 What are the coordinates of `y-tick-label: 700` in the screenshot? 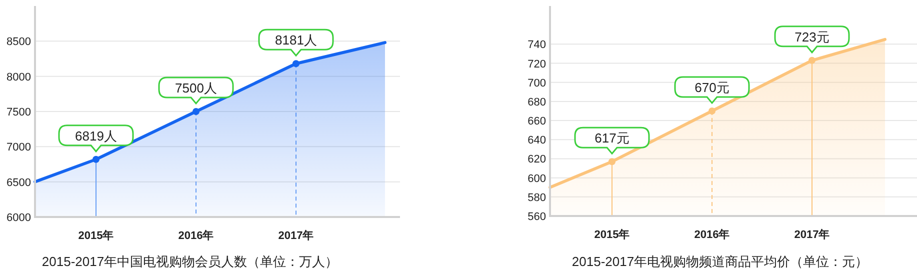 It's located at (537, 83).